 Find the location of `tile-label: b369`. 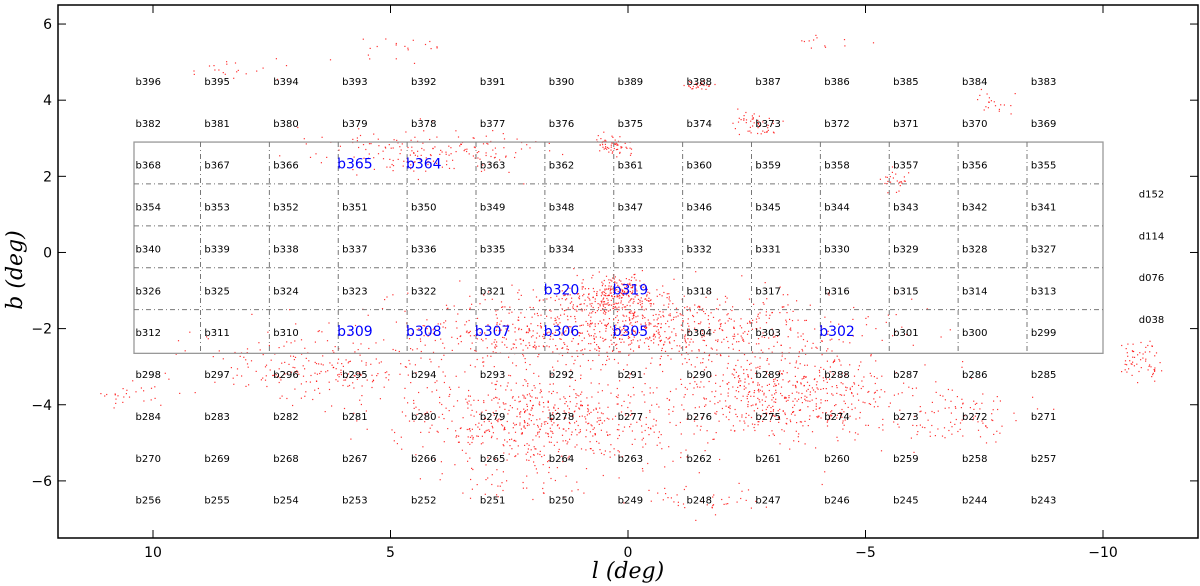

tile-label: b369 is located at coordinates (1043, 124).